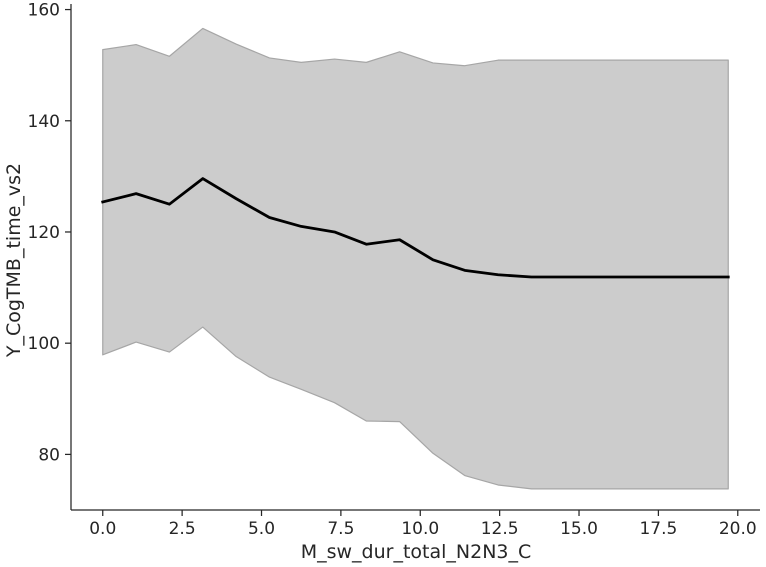 The width and height of the screenshot is (766, 567). What do you see at coordinates (102, 529) in the screenshot?
I see `x-tick-label: 0.0` at bounding box center [102, 529].